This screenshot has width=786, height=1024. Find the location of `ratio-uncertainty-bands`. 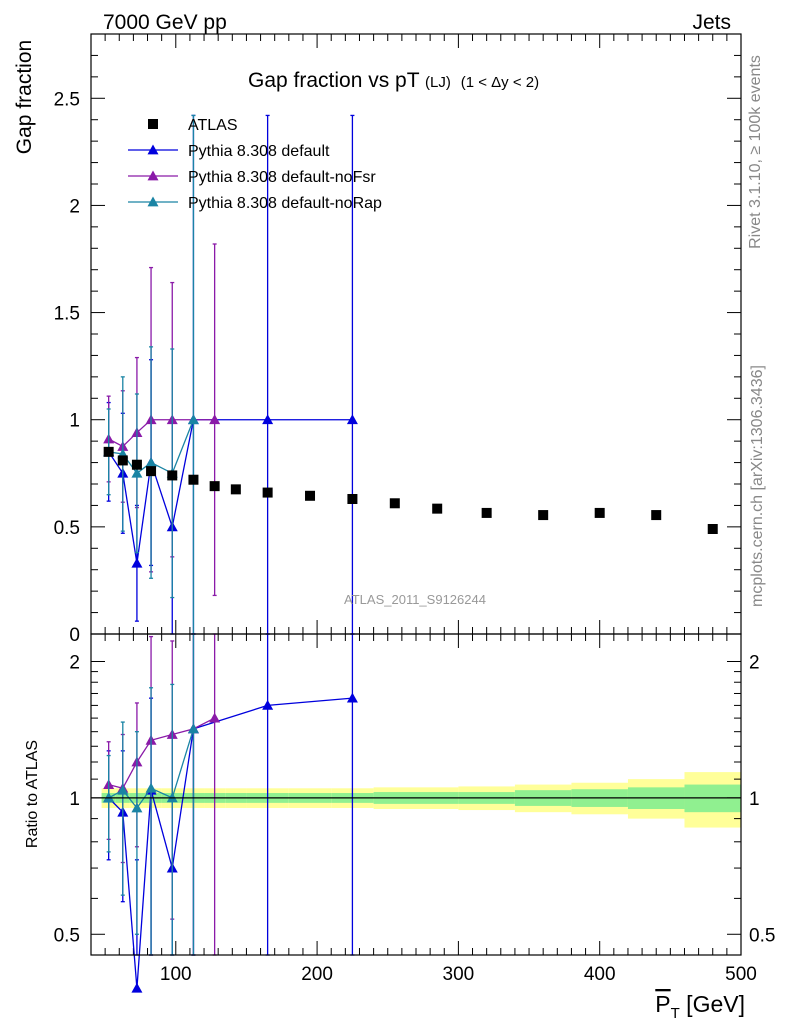

ratio-uncertainty-bands is located at coordinates (421, 800).